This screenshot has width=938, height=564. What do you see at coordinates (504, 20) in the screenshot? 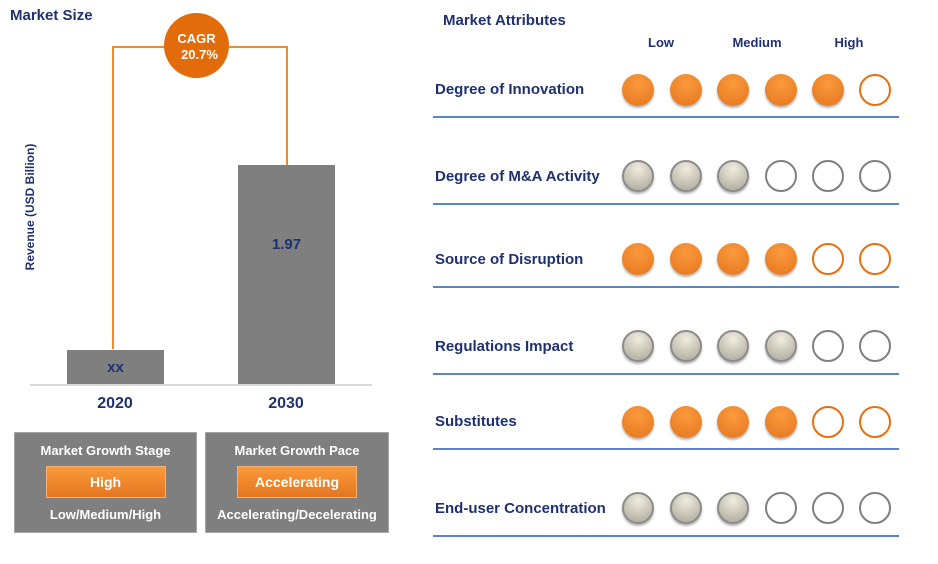
I see `market-attributes-title: Market Attributes` at bounding box center [504, 20].